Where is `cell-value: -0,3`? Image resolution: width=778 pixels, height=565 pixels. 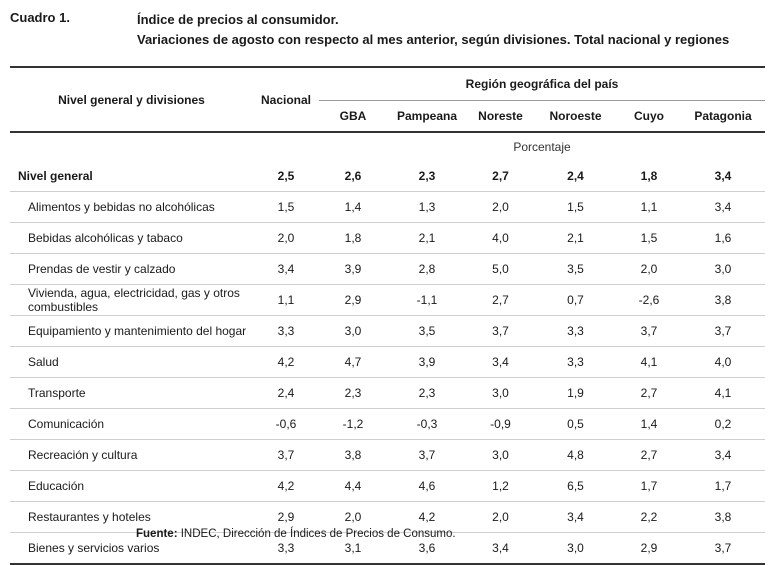
cell-value: -0,3 is located at coordinates (427, 424).